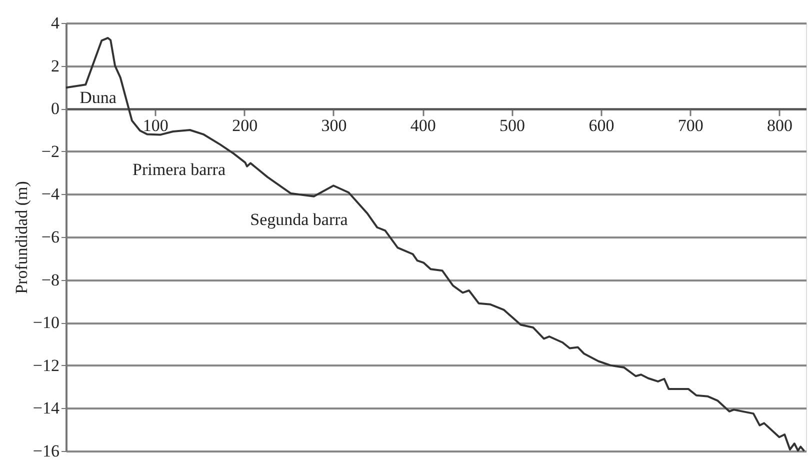  Describe the element at coordinates (423, 126) in the screenshot. I see `x-tick-label: 400` at that location.